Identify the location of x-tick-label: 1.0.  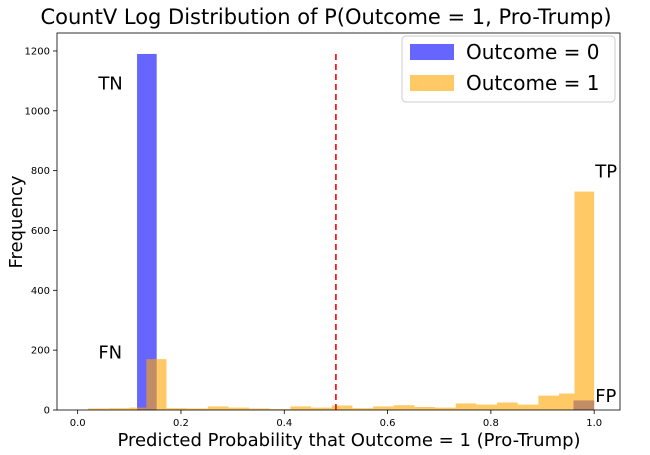
(594, 423).